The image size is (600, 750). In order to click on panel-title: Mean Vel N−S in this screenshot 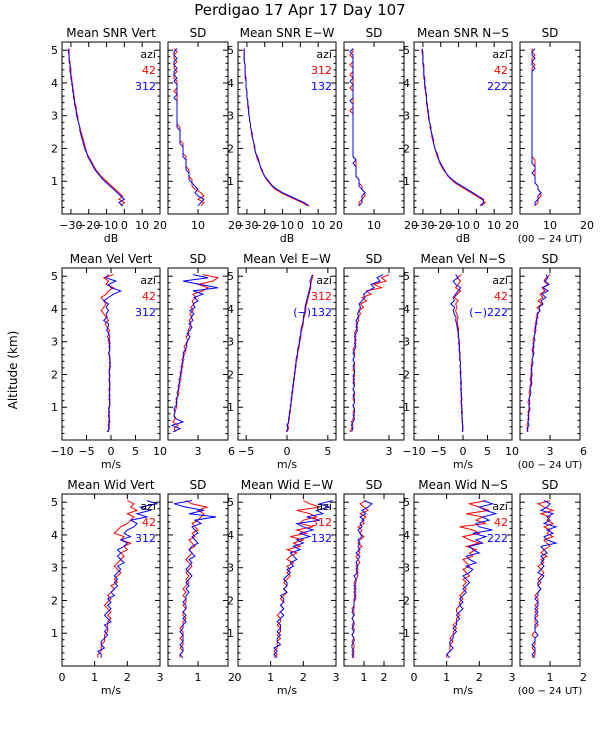, I will do `click(463, 259)`.